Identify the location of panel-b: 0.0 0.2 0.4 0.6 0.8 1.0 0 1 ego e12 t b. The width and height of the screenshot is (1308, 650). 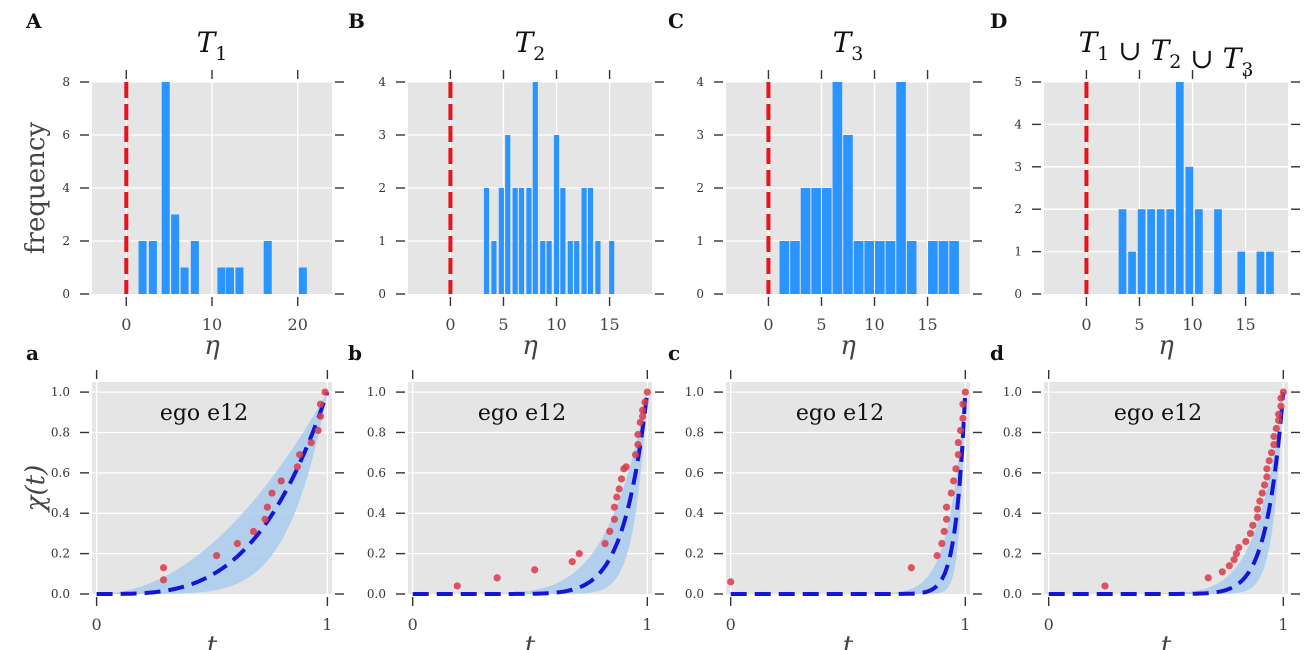
(506, 495).